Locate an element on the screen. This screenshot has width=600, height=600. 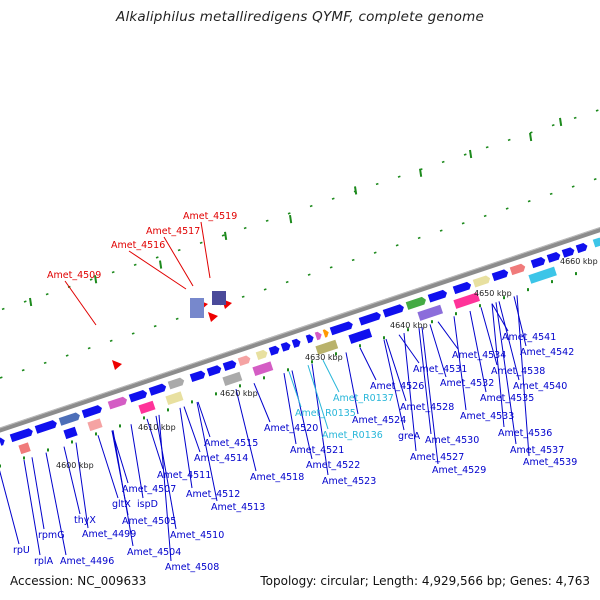
gene-label: ispD is located at coordinates (147, 504).